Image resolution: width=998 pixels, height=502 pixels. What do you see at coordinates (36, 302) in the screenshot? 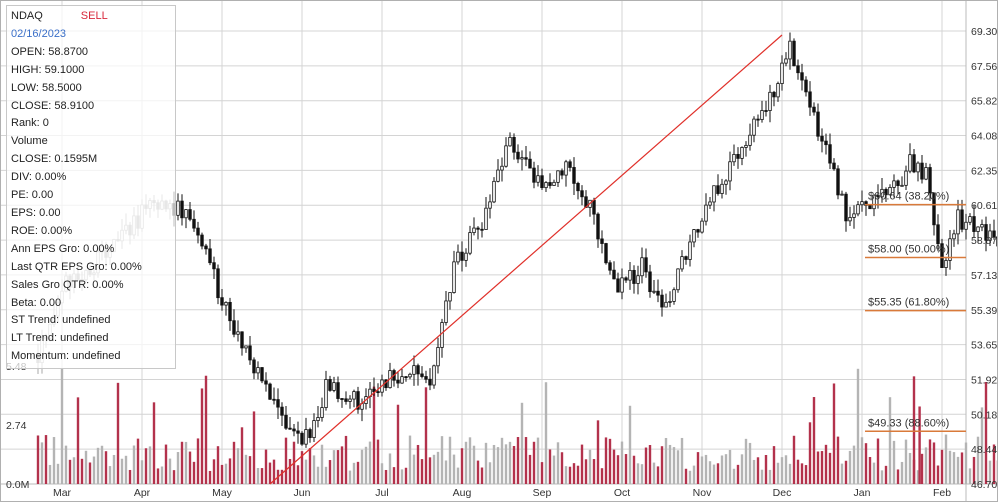
I see `info-line: Beta: 0.00` at bounding box center [36, 302].